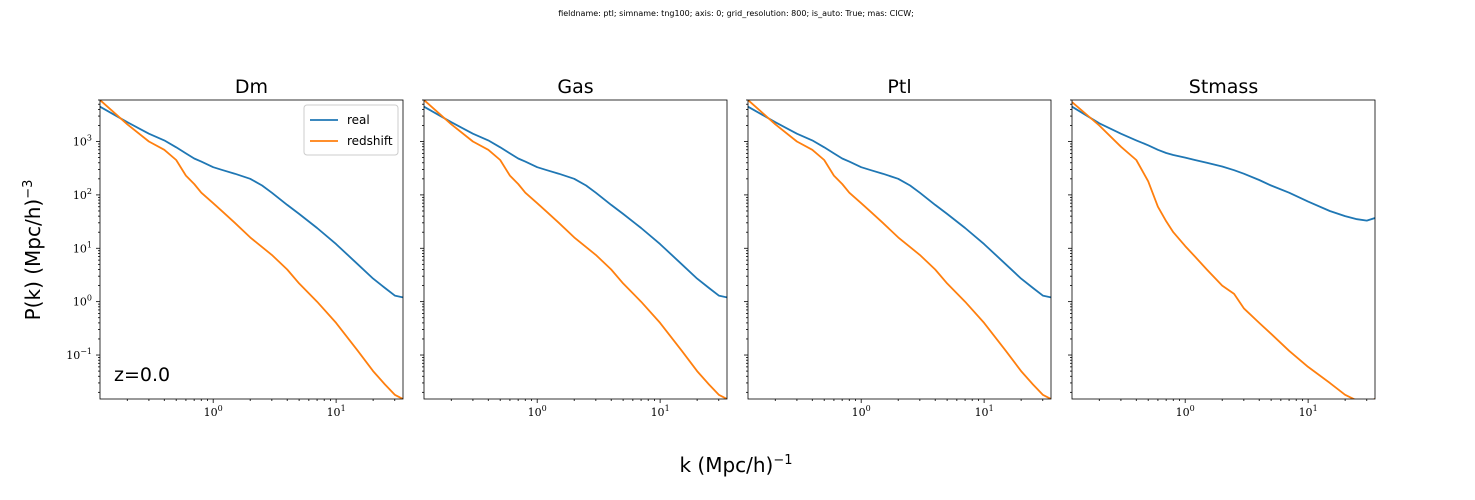 This screenshot has width=1475, height=500. I want to click on legend: real redshift, so click(351, 130).